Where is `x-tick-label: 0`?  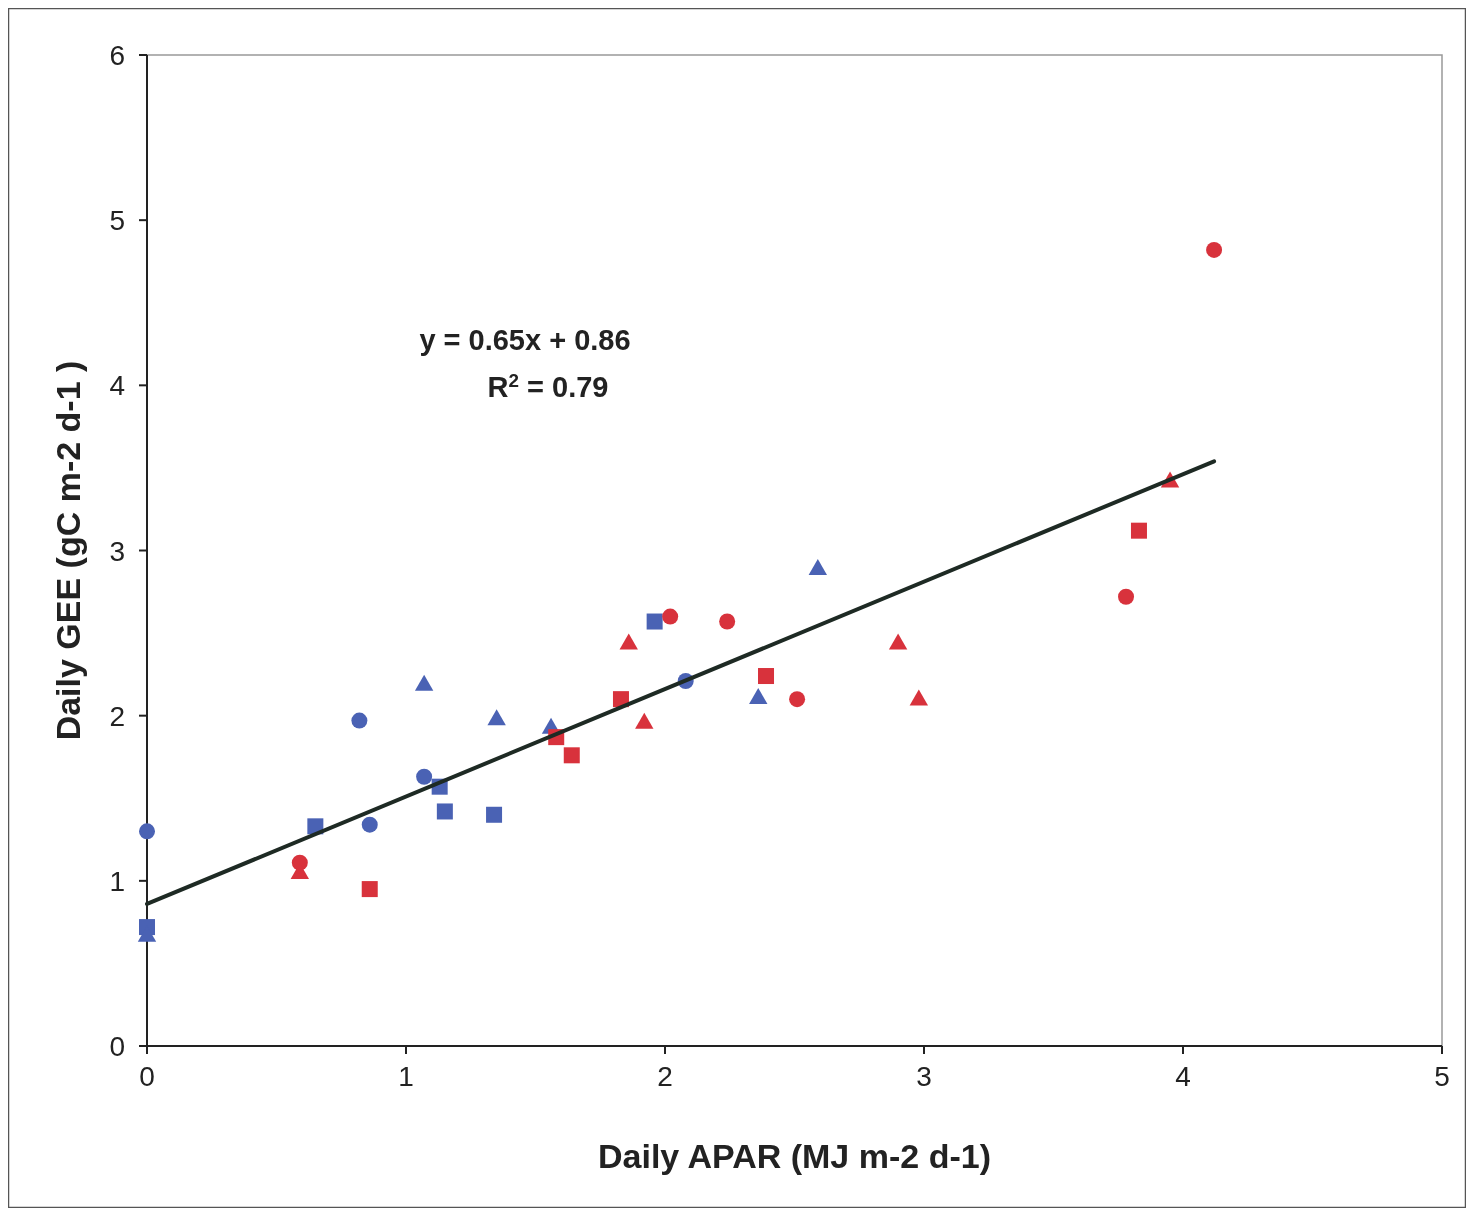
x-tick-label: 0 is located at coordinates (147, 1076).